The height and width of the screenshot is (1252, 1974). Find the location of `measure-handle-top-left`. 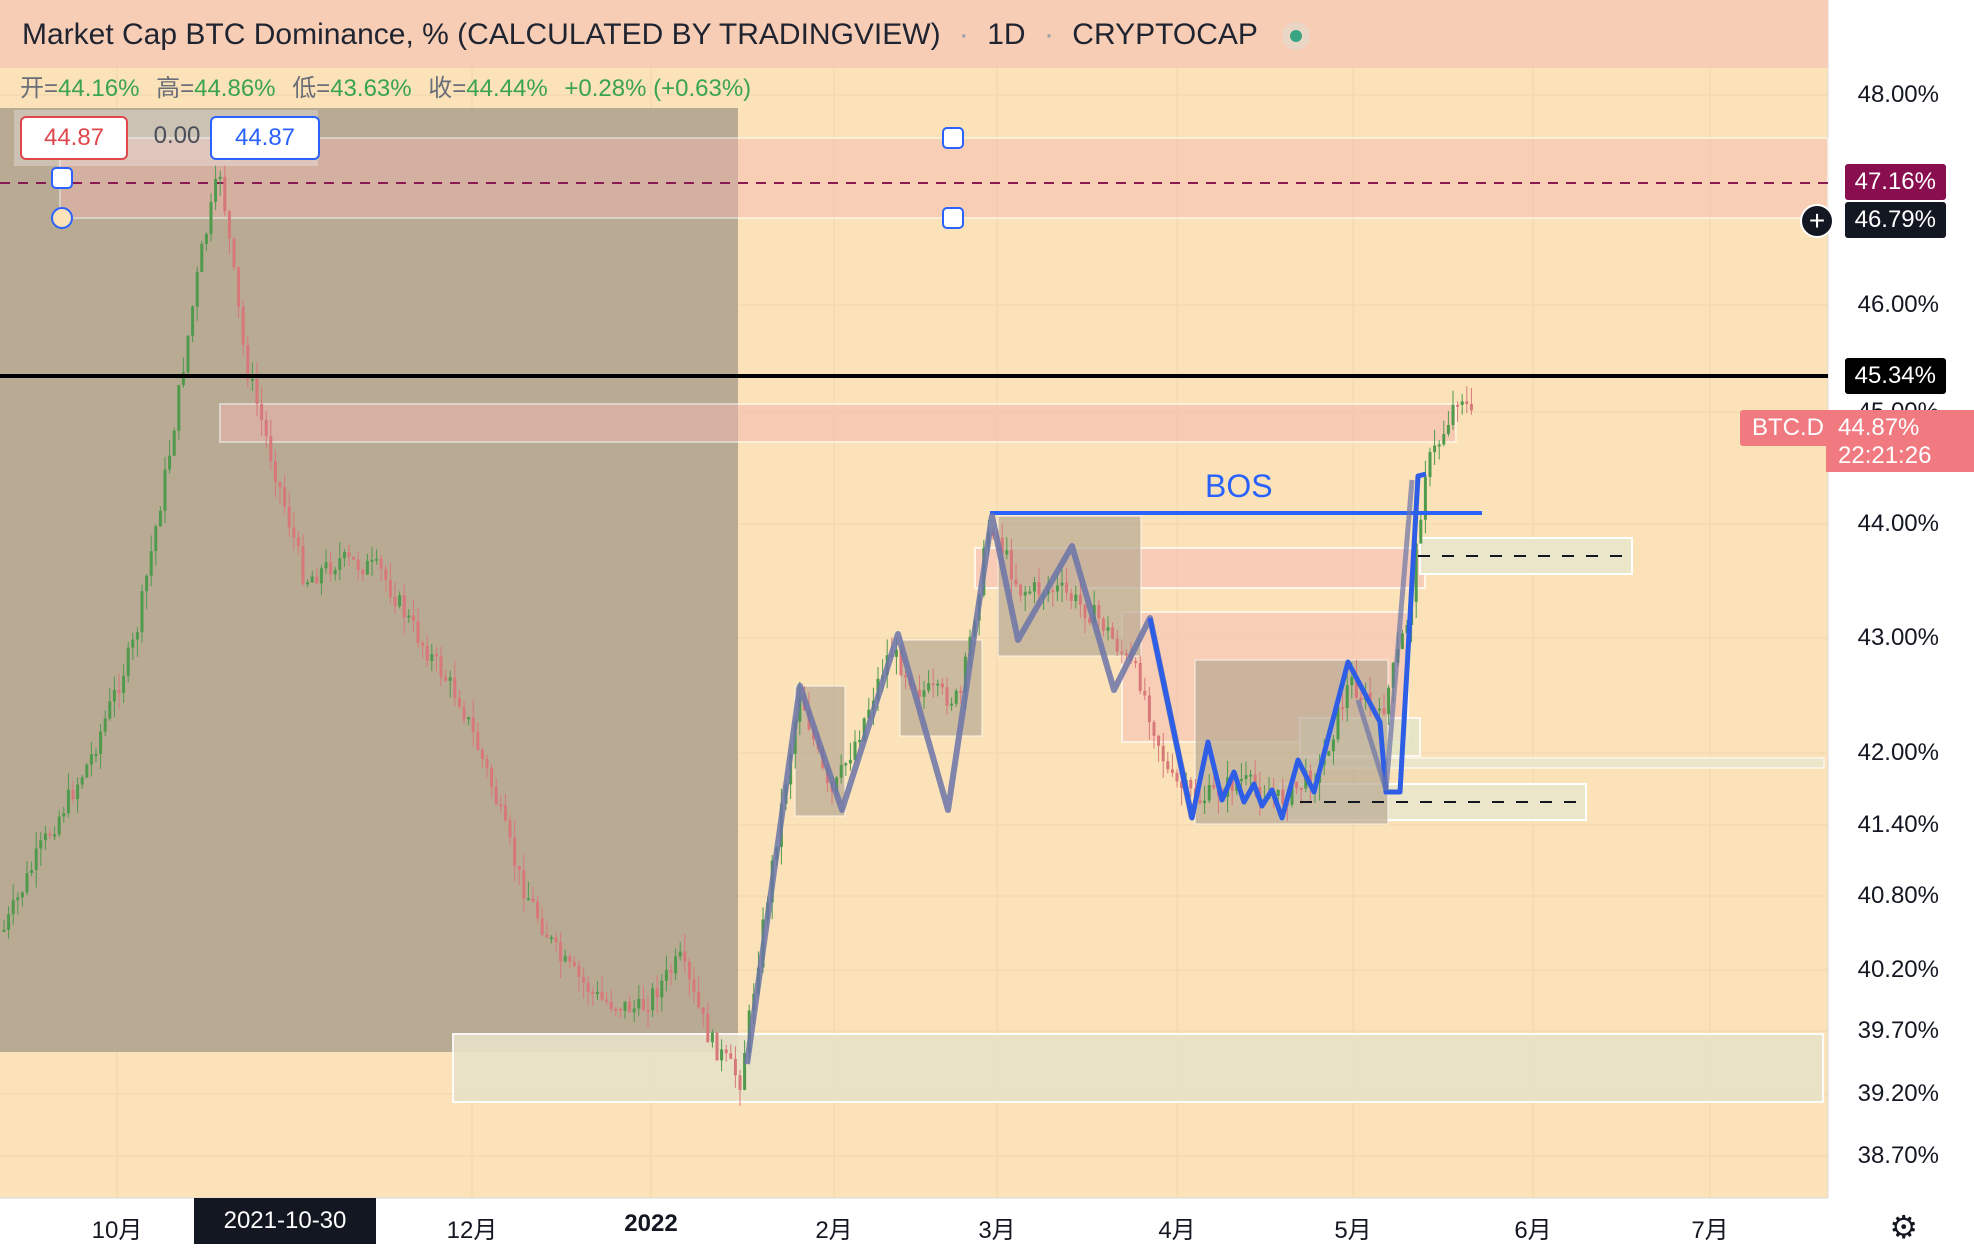

measure-handle-top-left is located at coordinates (62, 178).